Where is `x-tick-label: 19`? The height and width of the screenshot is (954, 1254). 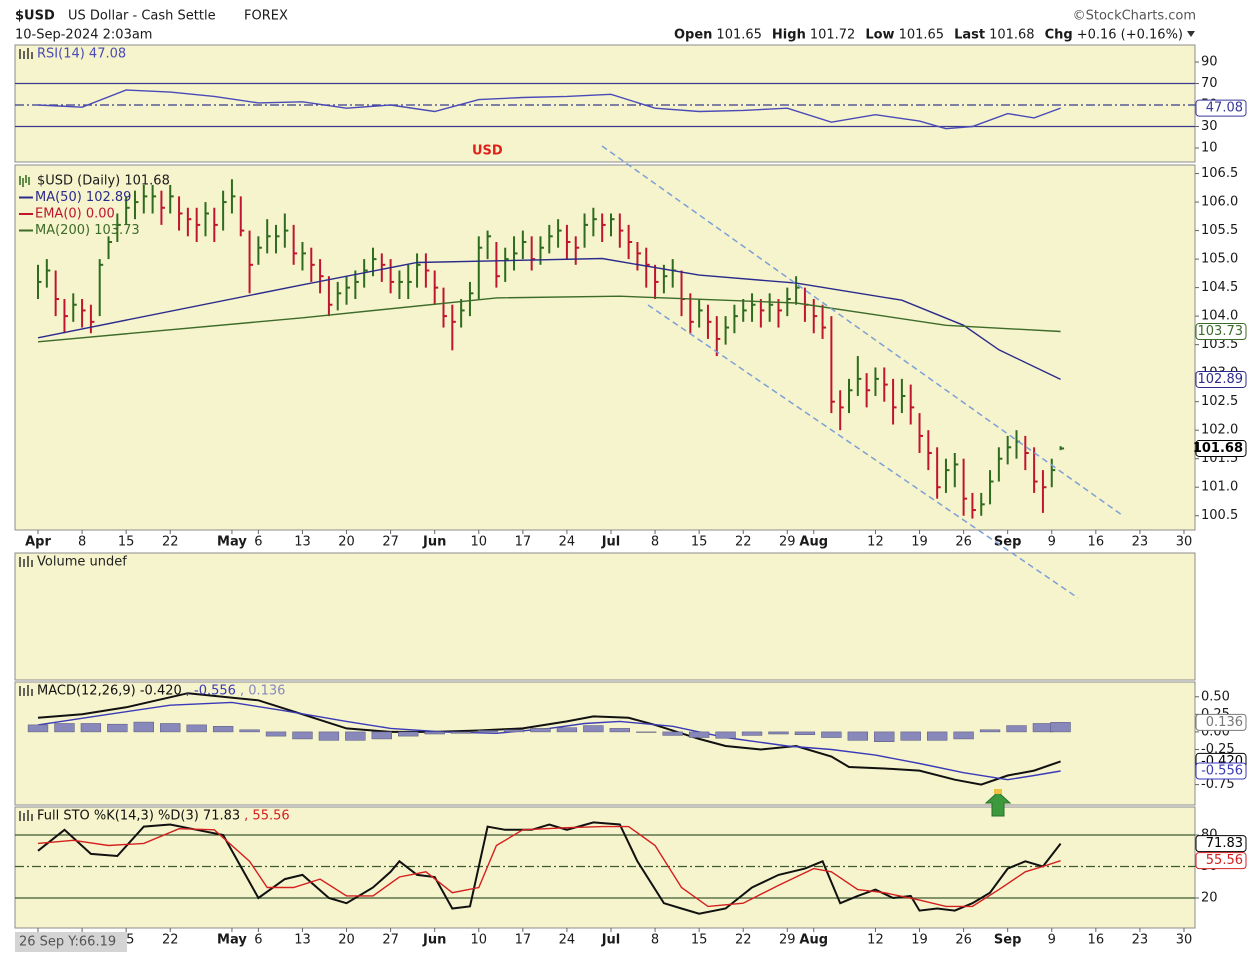 x-tick-label: 19 is located at coordinates (919, 542).